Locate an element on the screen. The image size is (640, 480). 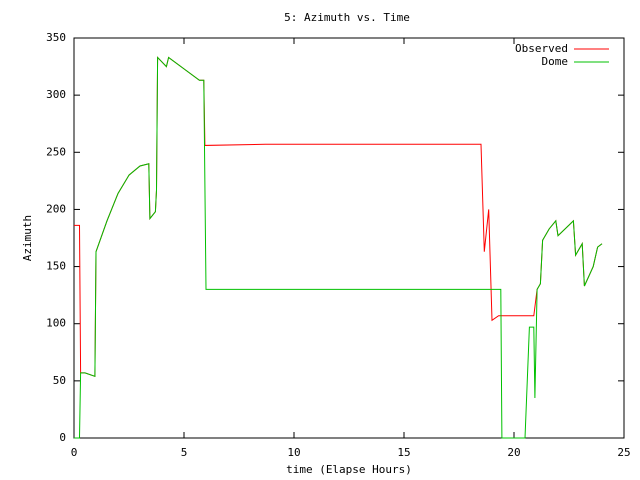
x-tick-label: 25 is located at coordinates (623, 452).